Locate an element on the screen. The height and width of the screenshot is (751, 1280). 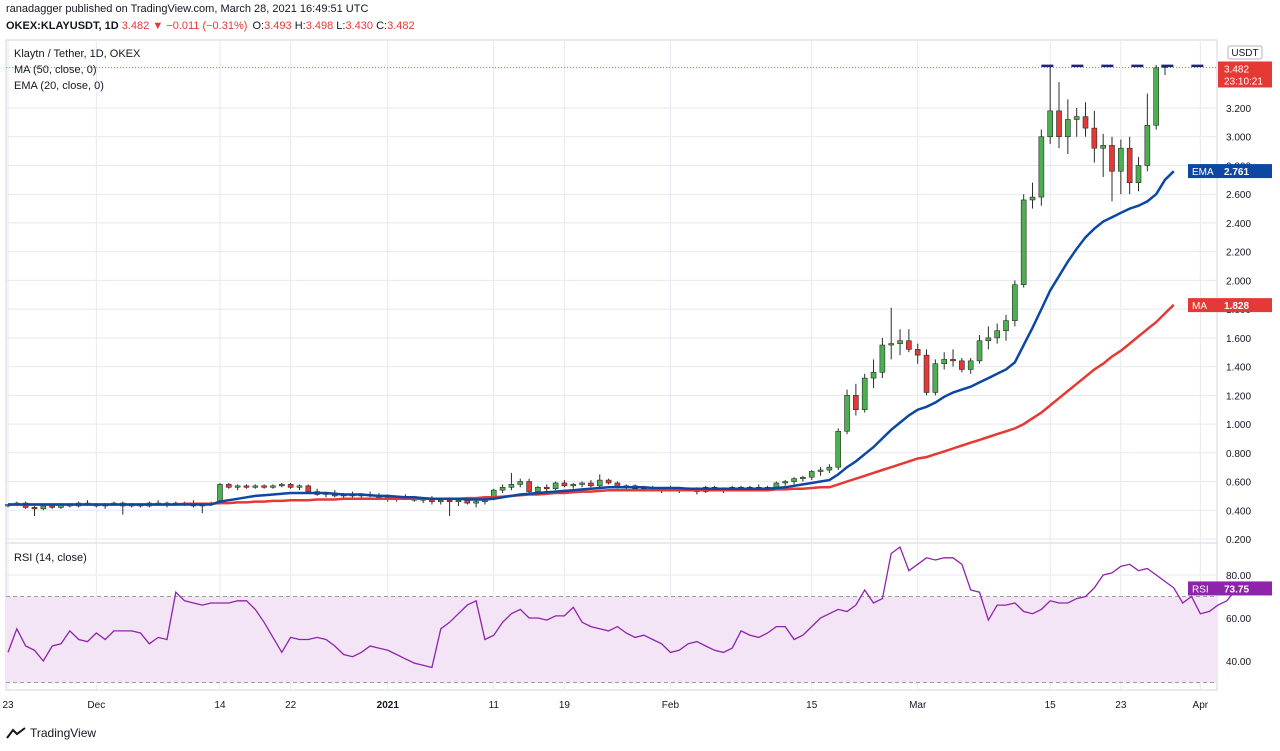
ema-tag-value: 2.761 is located at coordinates (1236, 172).